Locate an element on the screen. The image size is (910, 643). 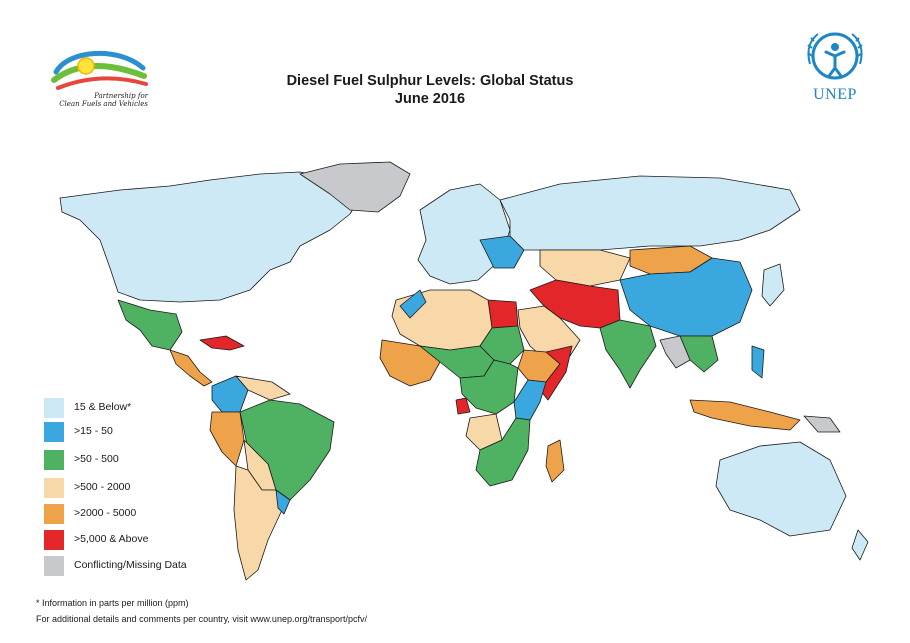
region-philippines is located at coordinates (758, 362).